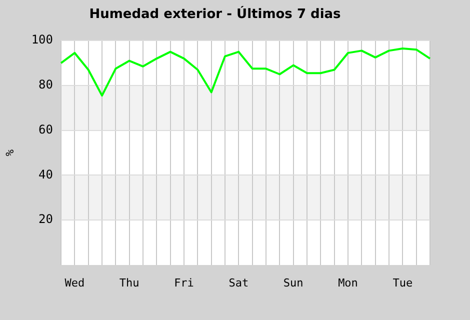 The image size is (470, 320). Describe the element at coordinates (348, 283) in the screenshot. I see `x-tick-label: Mon` at that location.